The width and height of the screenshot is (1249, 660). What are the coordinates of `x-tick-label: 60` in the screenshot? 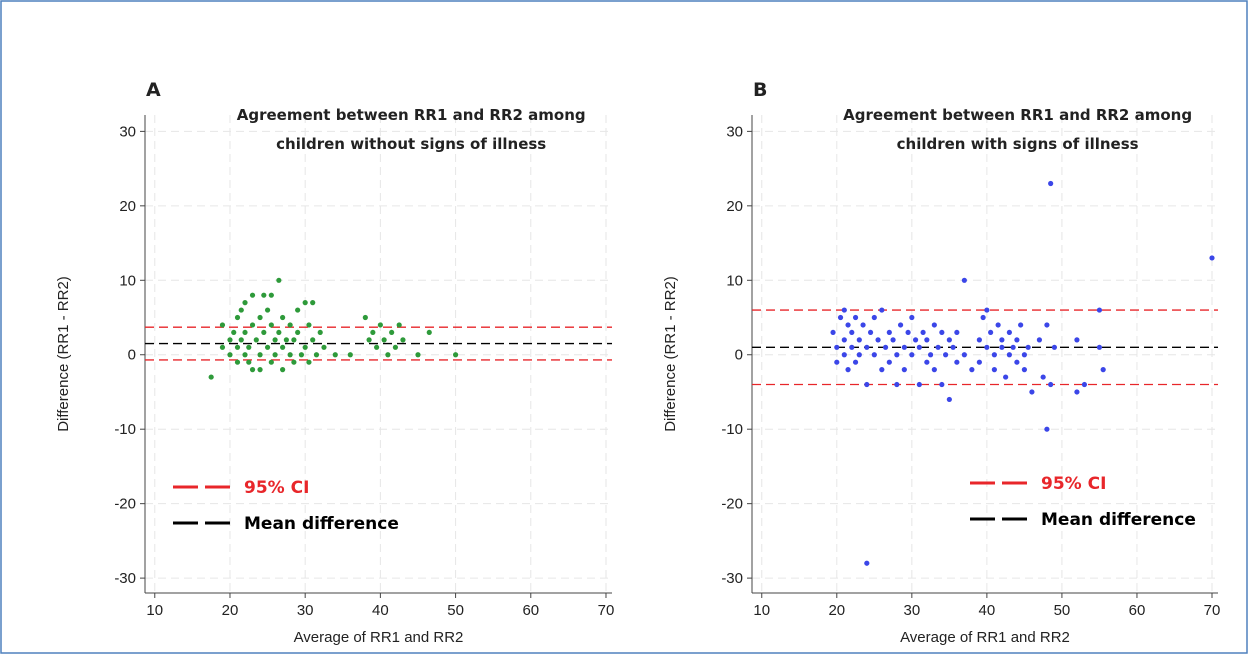 It's located at (530, 610).